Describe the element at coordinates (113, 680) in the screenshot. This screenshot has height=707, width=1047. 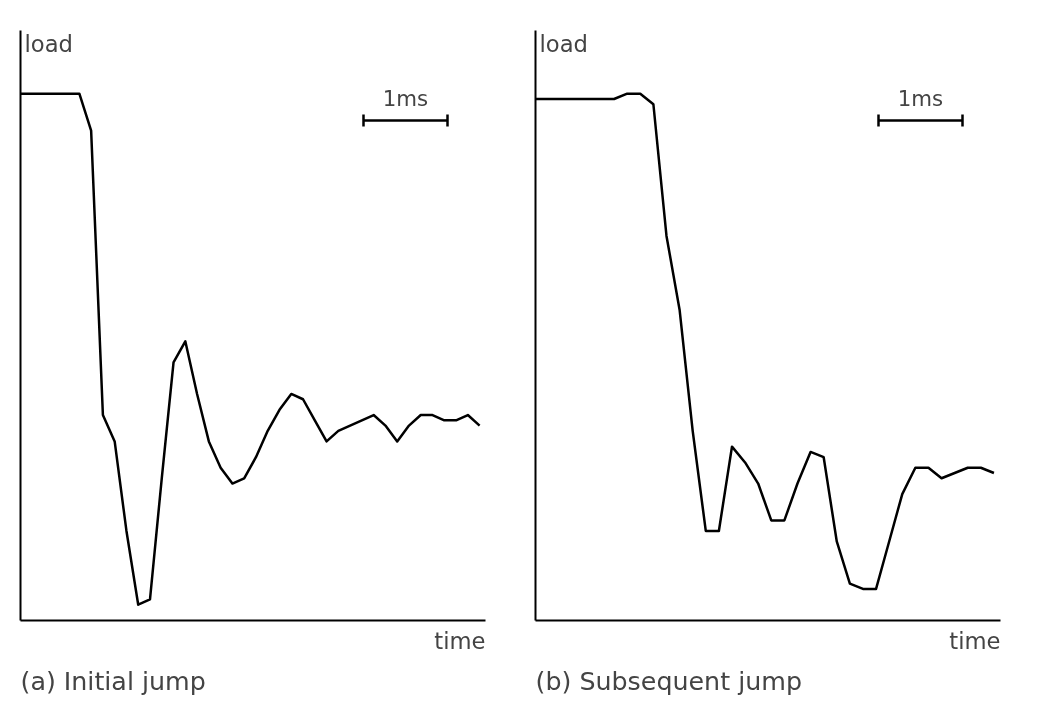
I see `text: (a) Initial jump` at that location.